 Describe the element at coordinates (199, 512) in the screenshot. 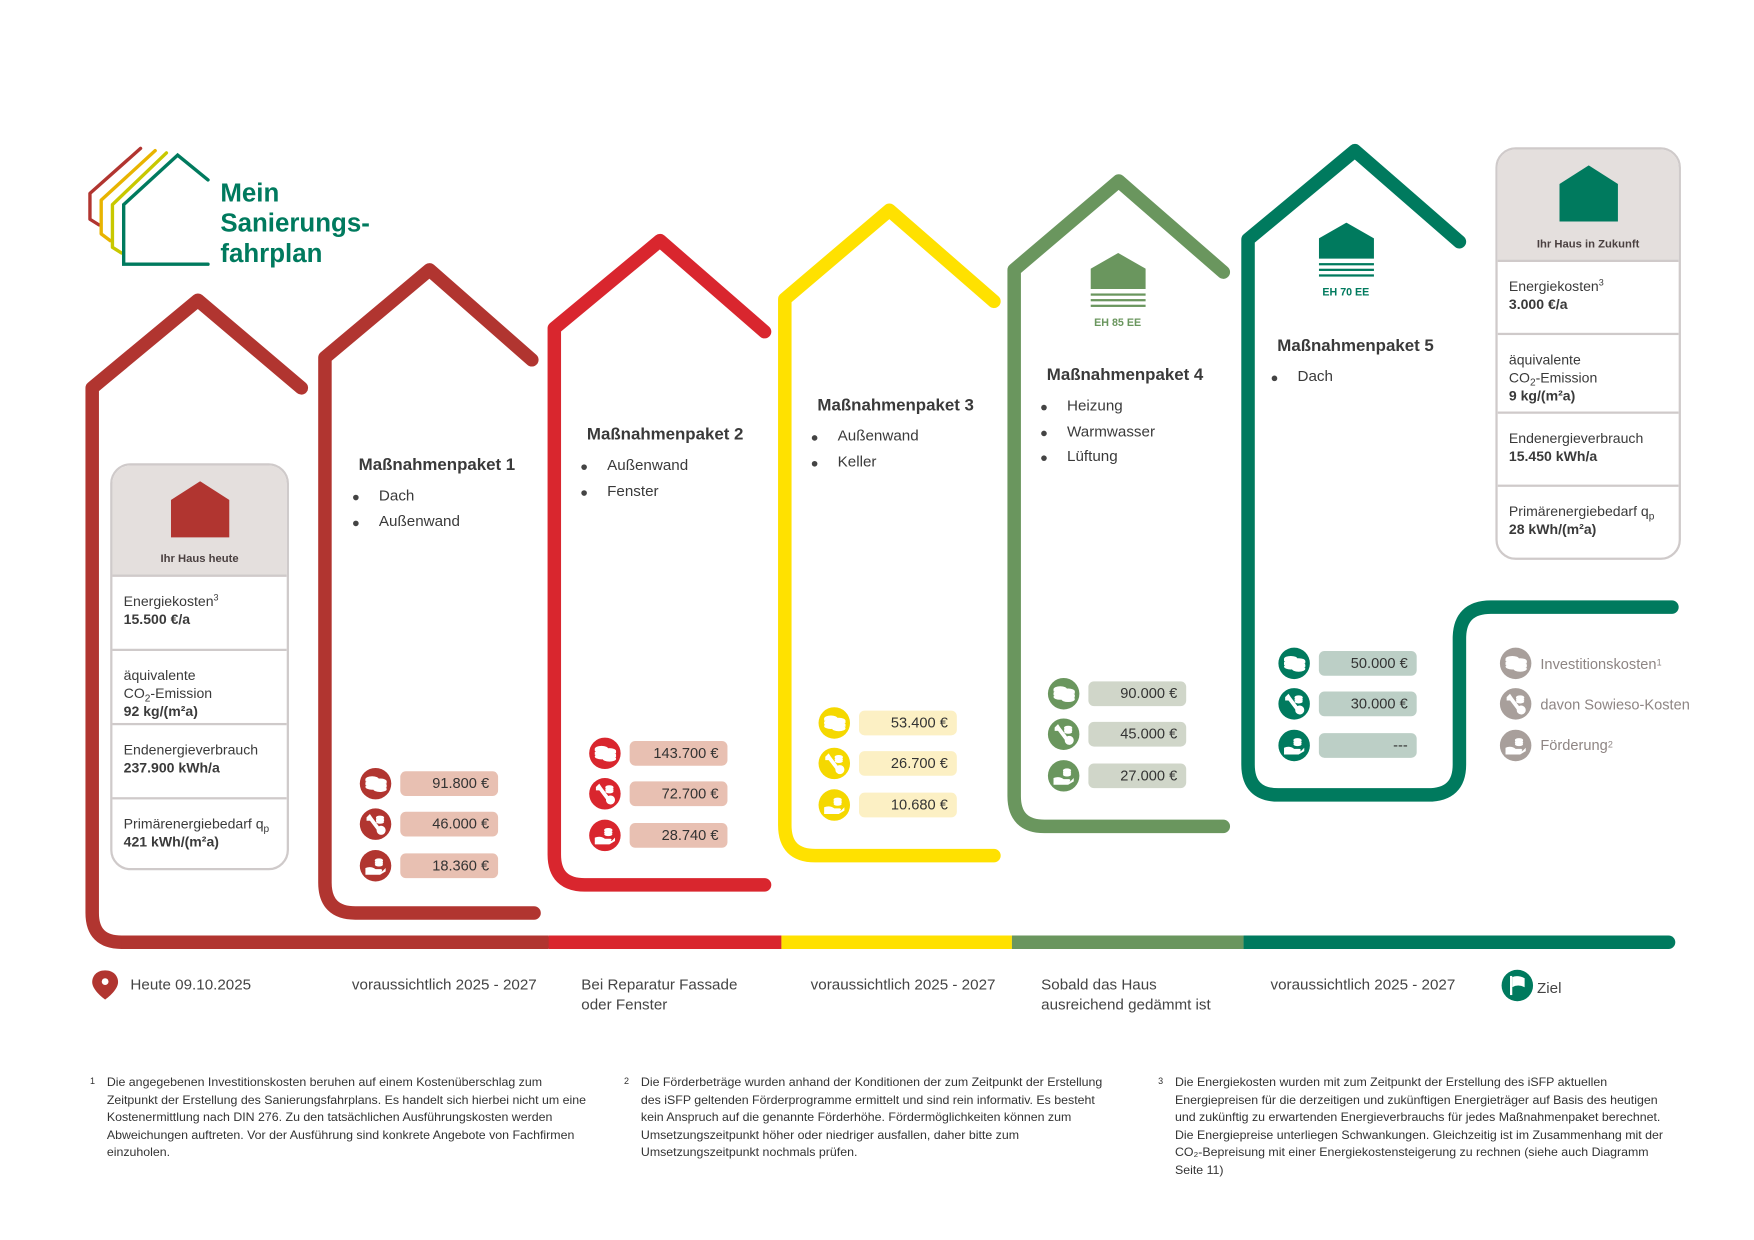

I see `today-house-icon` at that location.